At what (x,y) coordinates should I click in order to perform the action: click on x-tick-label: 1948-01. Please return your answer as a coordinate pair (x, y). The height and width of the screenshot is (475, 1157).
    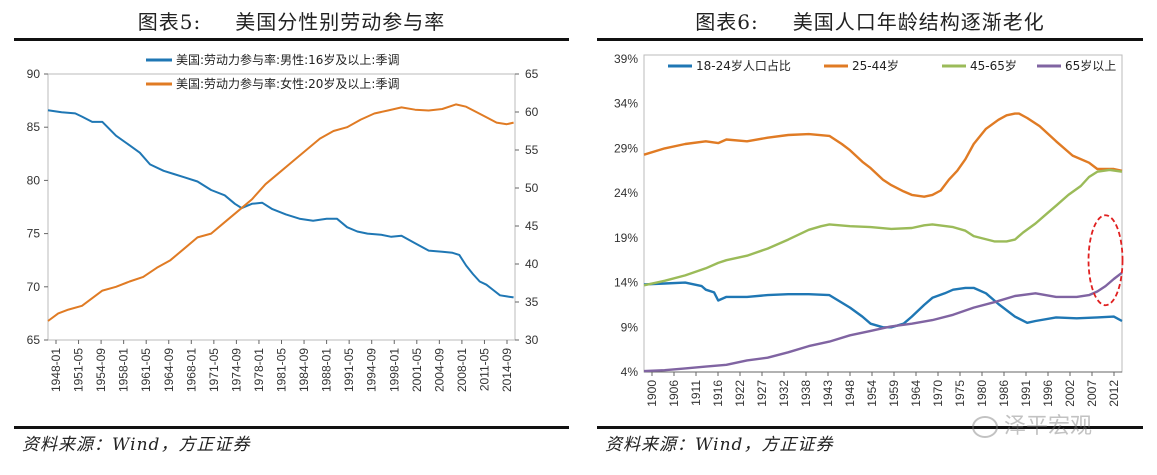
    Looking at the image, I should click on (56, 370).